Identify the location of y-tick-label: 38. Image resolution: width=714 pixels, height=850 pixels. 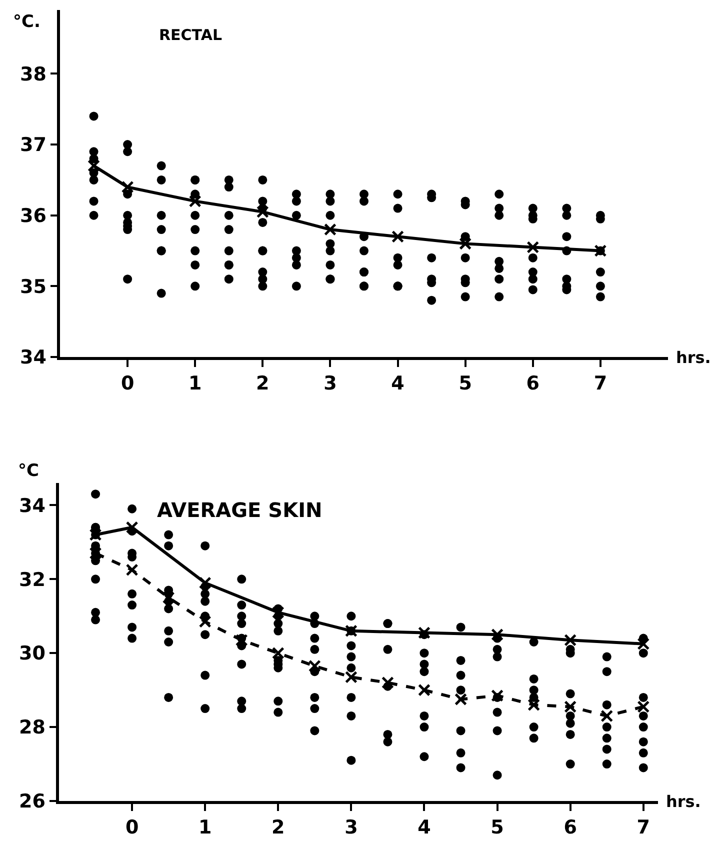
(33, 74).